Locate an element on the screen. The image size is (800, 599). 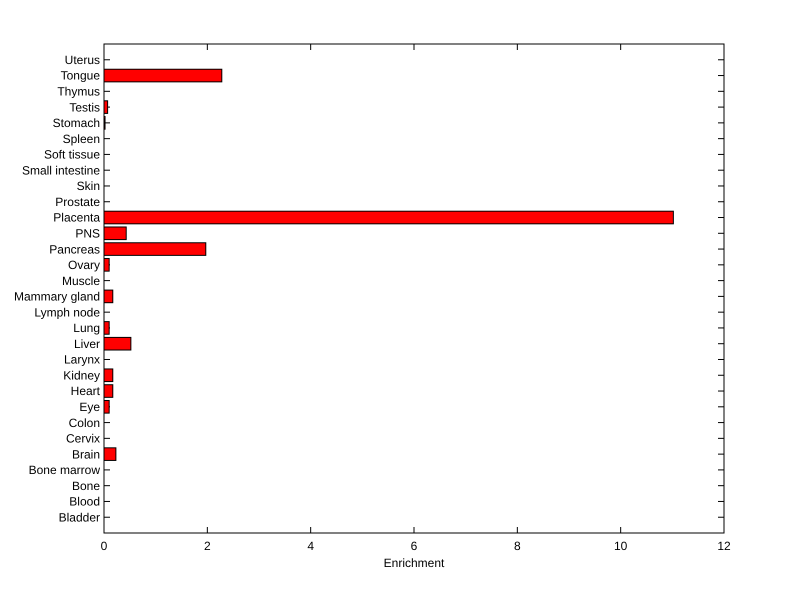
x-tick-label: 0 is located at coordinates (104, 546).